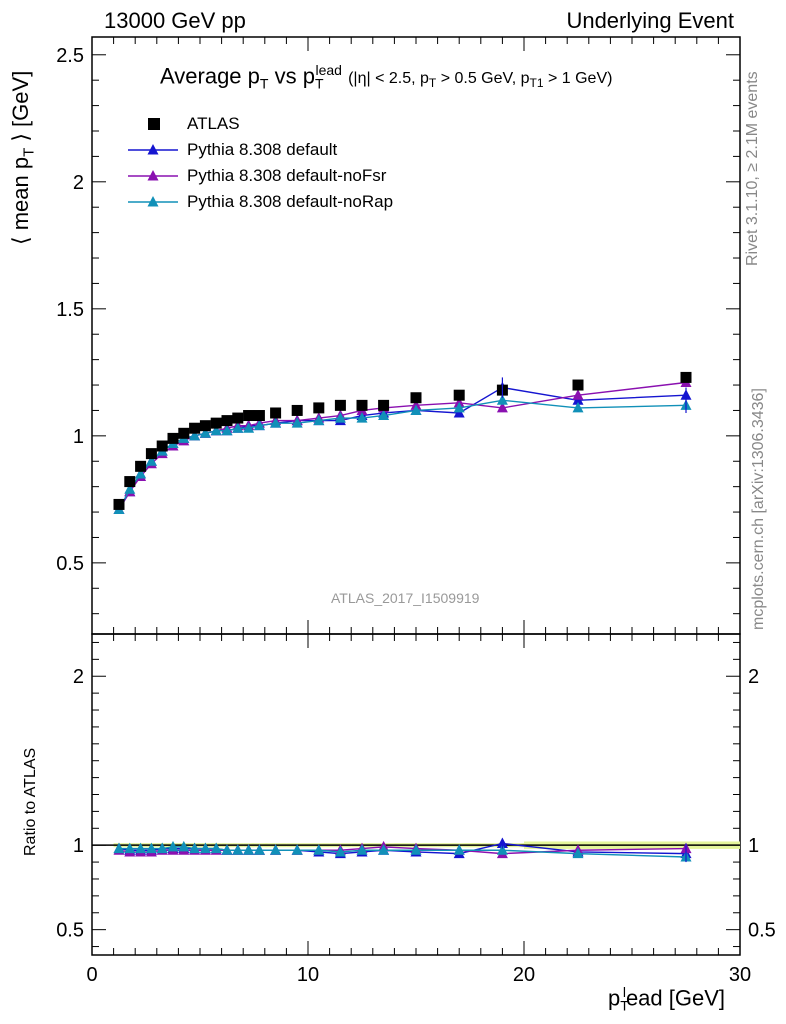 The image size is (786, 1024). What do you see at coordinates (78, 437) in the screenshot?
I see `y-tick-label-main: 1` at bounding box center [78, 437].